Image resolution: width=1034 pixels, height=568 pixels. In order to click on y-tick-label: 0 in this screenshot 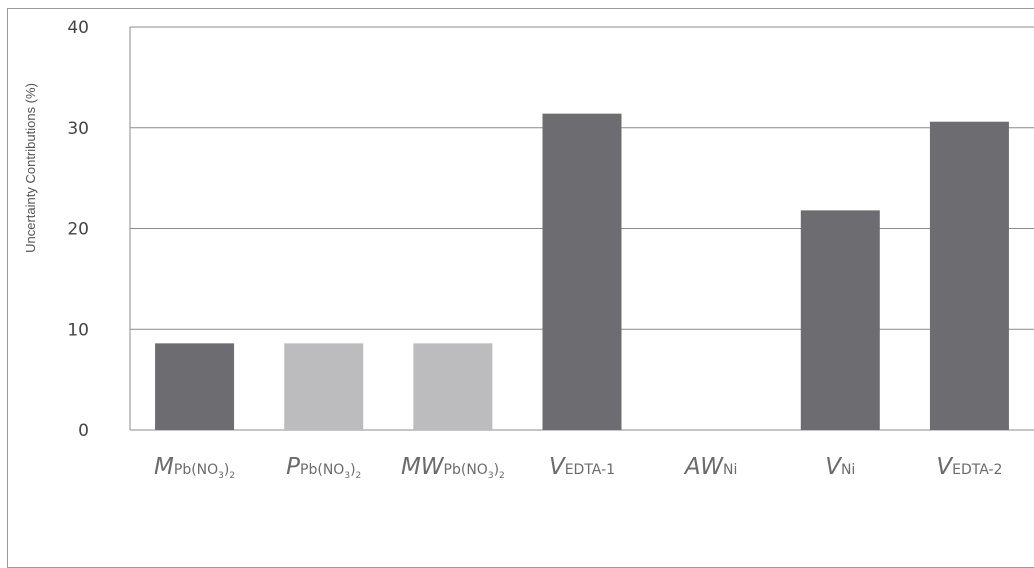, I will do `click(83, 431)`.